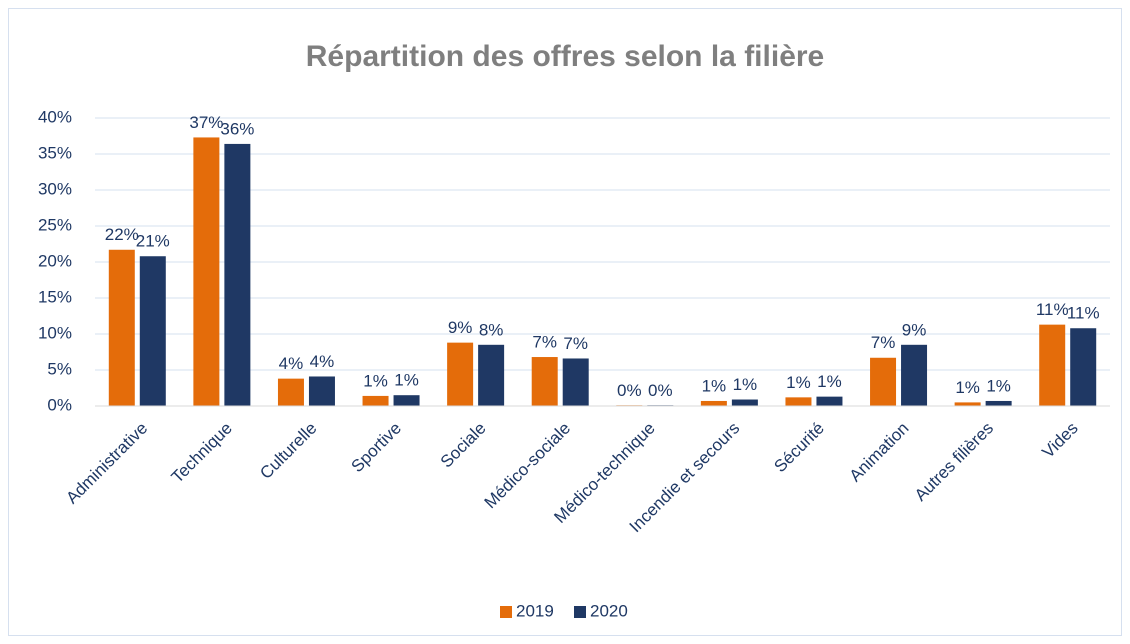  I want to click on y-tick-label: 0%, so click(59, 404).